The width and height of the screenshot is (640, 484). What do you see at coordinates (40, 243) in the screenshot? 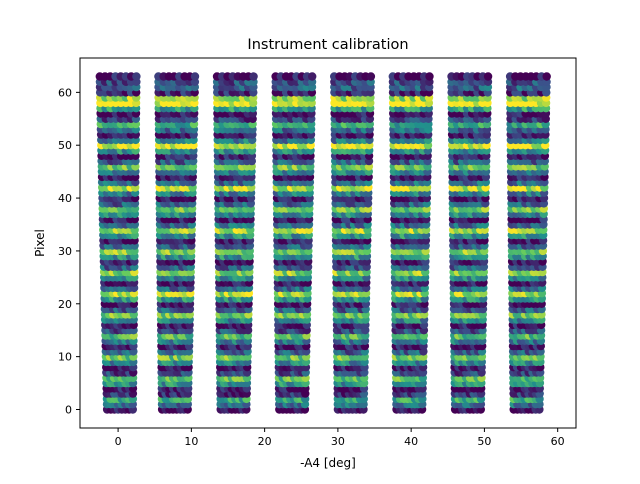
I see `y-axis-label: Pixel` at bounding box center [40, 243].